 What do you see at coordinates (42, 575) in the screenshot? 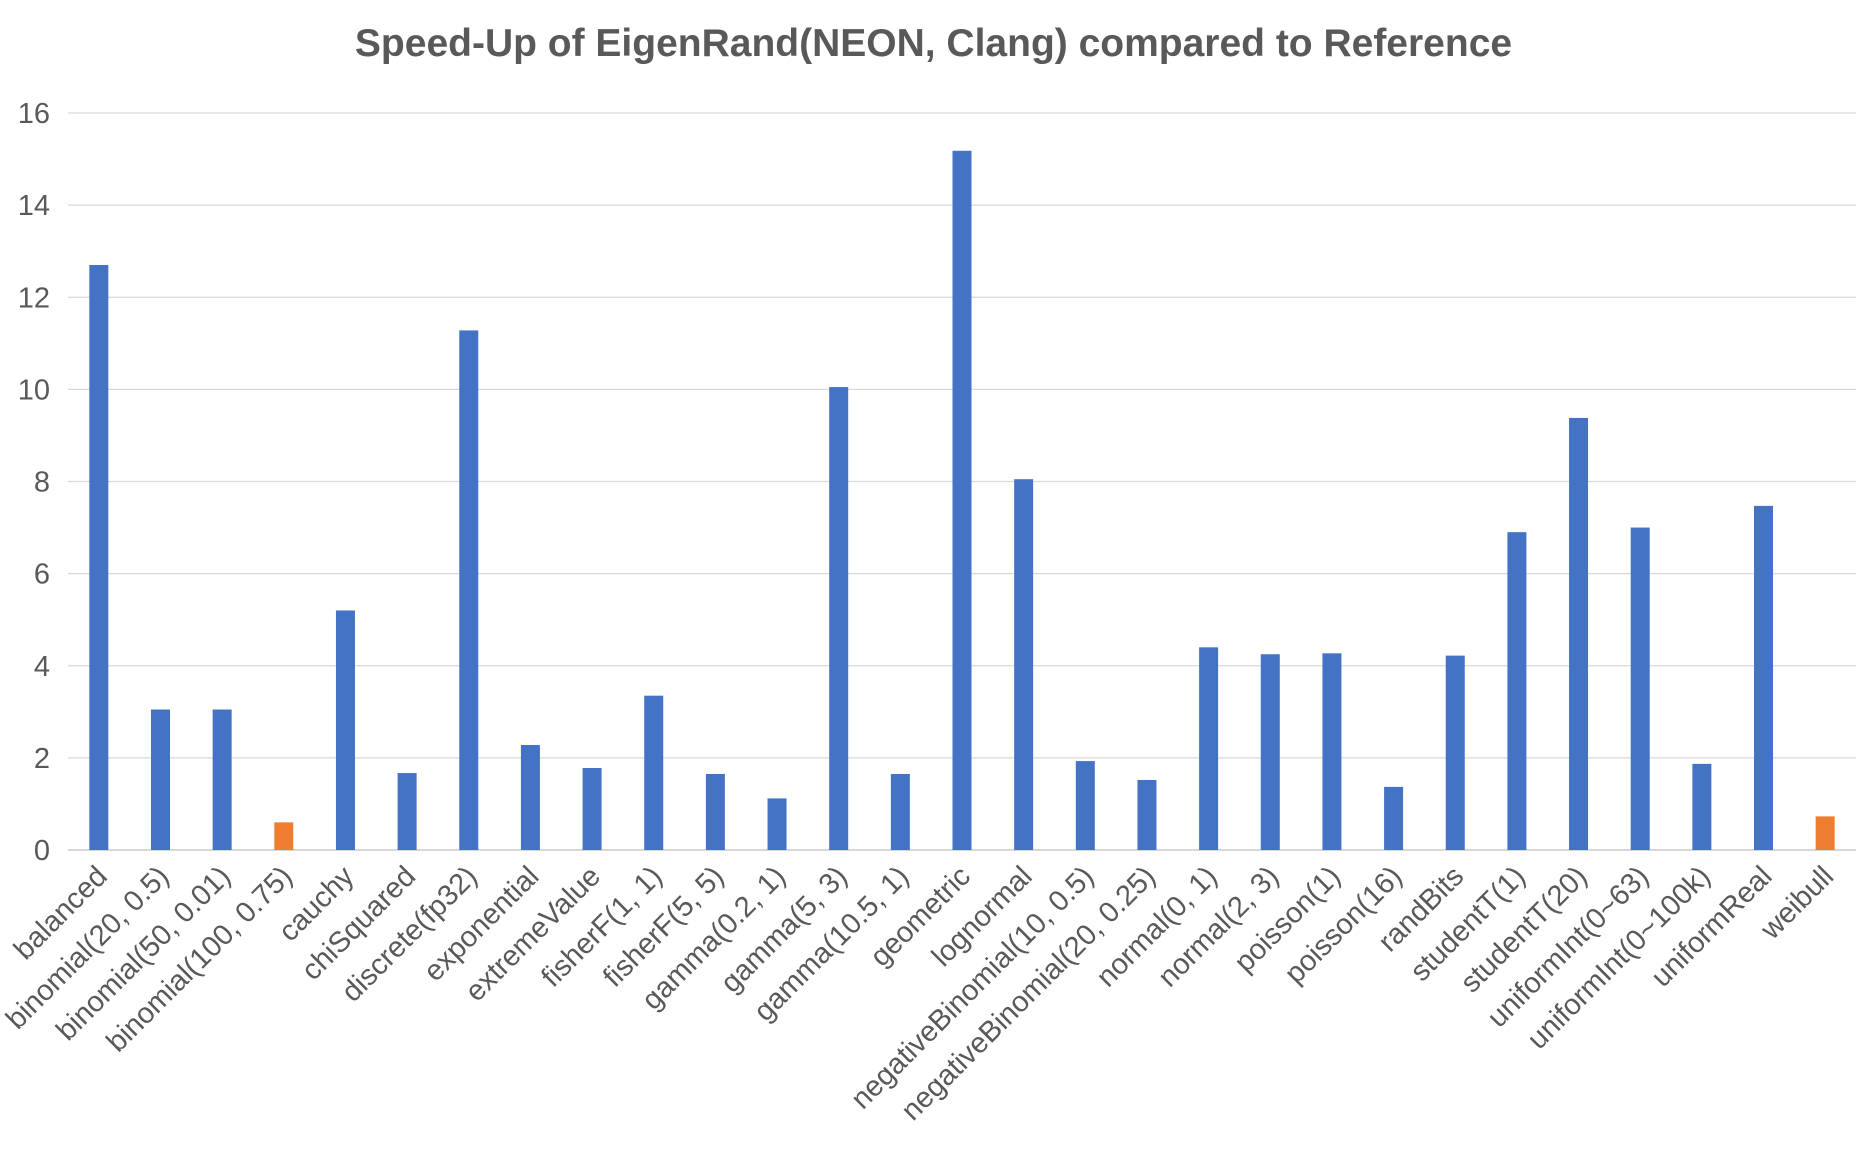
I see `y-tick-label: 6` at bounding box center [42, 575].